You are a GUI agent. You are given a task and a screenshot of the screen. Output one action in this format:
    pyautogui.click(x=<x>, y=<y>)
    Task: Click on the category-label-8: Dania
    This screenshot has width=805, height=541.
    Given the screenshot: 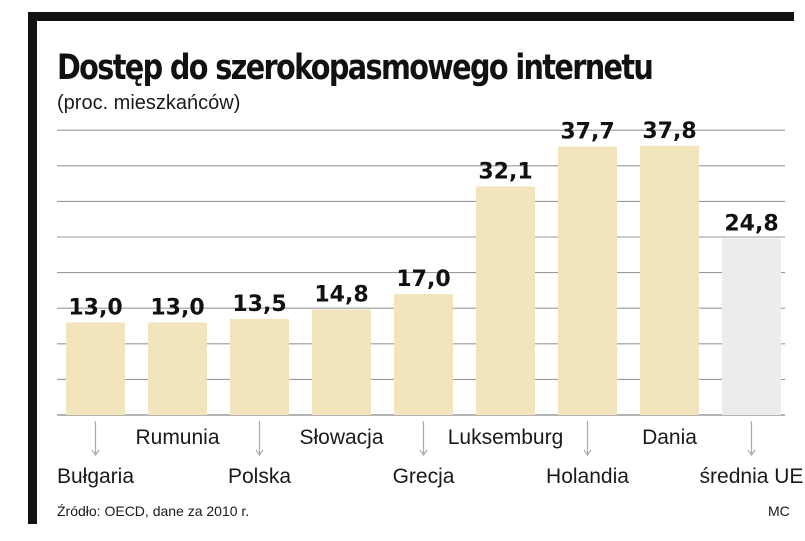 What is the action you would take?
    pyautogui.click(x=669, y=437)
    